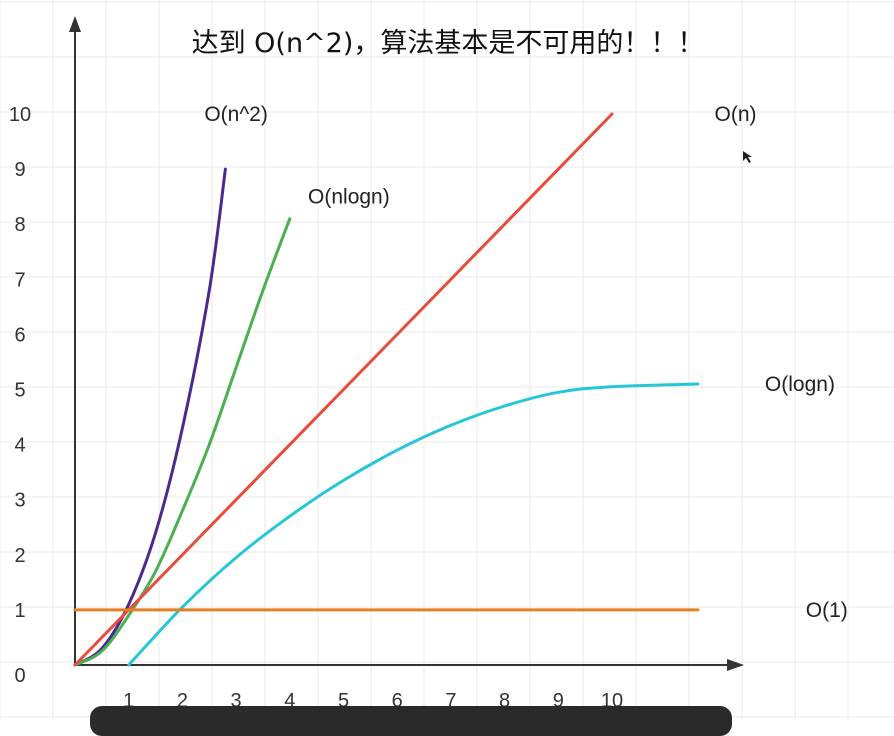 The width and height of the screenshot is (894, 736). Describe the element at coordinates (75, 24) in the screenshot. I see `y-axis-arrow-icon` at that location.